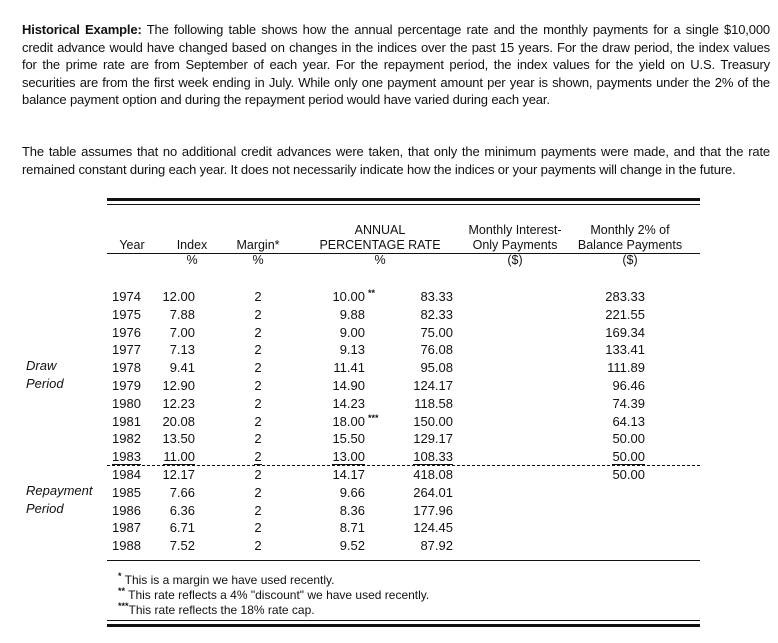 The height and width of the screenshot is (643, 778). What do you see at coordinates (182, 492) in the screenshot?
I see `index-value: 7.66` at bounding box center [182, 492].